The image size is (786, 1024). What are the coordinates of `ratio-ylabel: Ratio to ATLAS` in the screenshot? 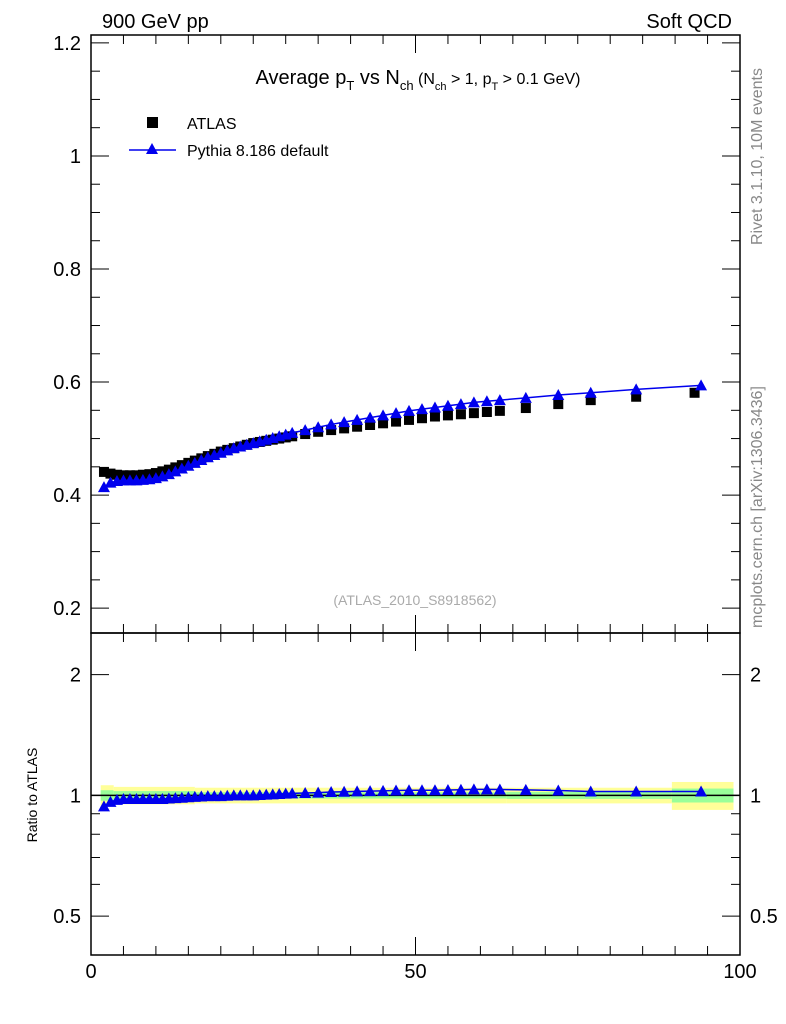 It's located at (32, 795).